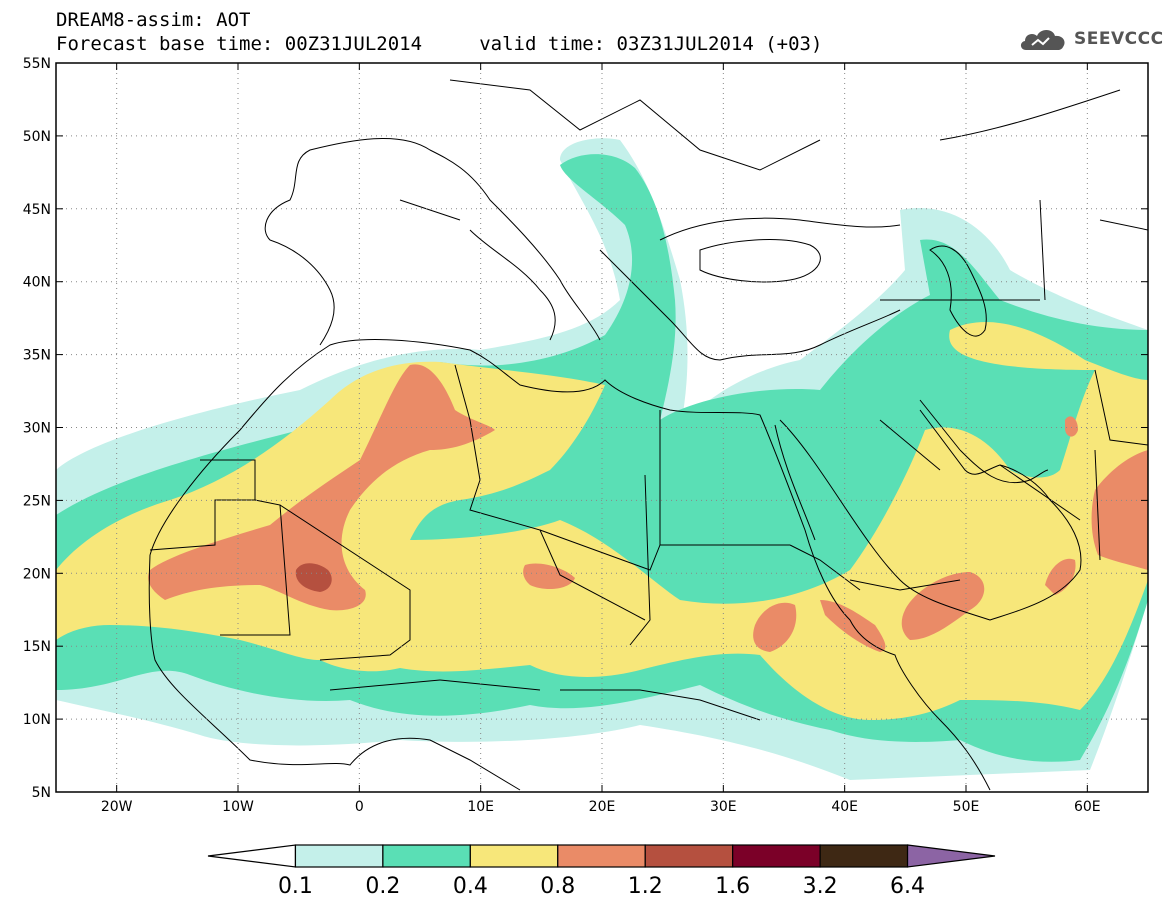  What do you see at coordinates (321, 487) in the screenshot?
I see `aot-band-orange-west` at bounding box center [321, 487].